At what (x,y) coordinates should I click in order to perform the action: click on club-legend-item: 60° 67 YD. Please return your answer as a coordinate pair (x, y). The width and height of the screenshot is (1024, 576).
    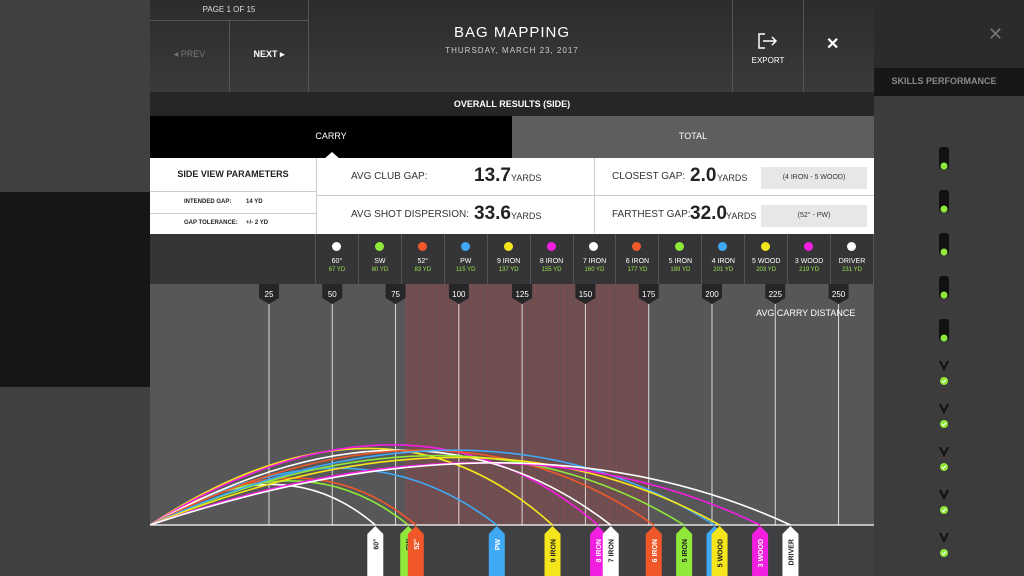
    Looking at the image, I should click on (337, 259).